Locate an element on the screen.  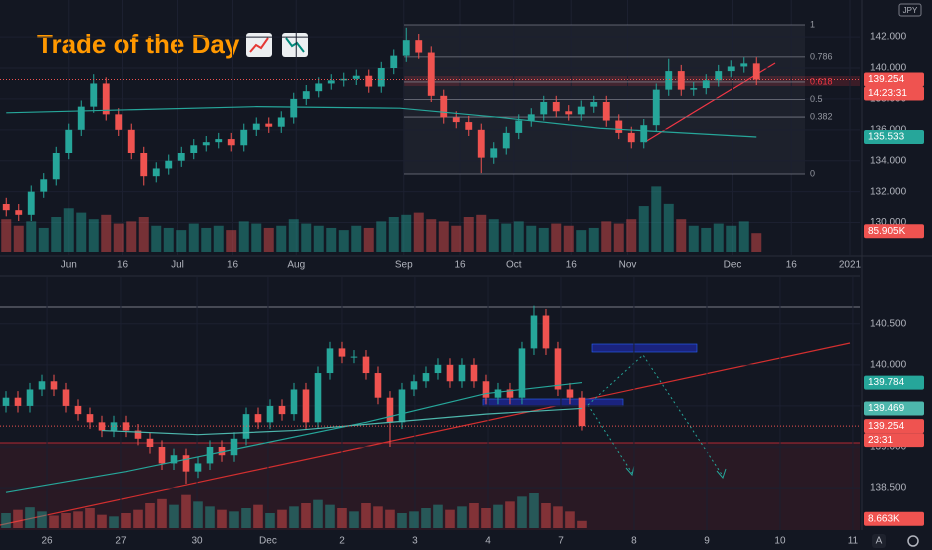
y-tick-label: 140.500 is located at coordinates (888, 323).